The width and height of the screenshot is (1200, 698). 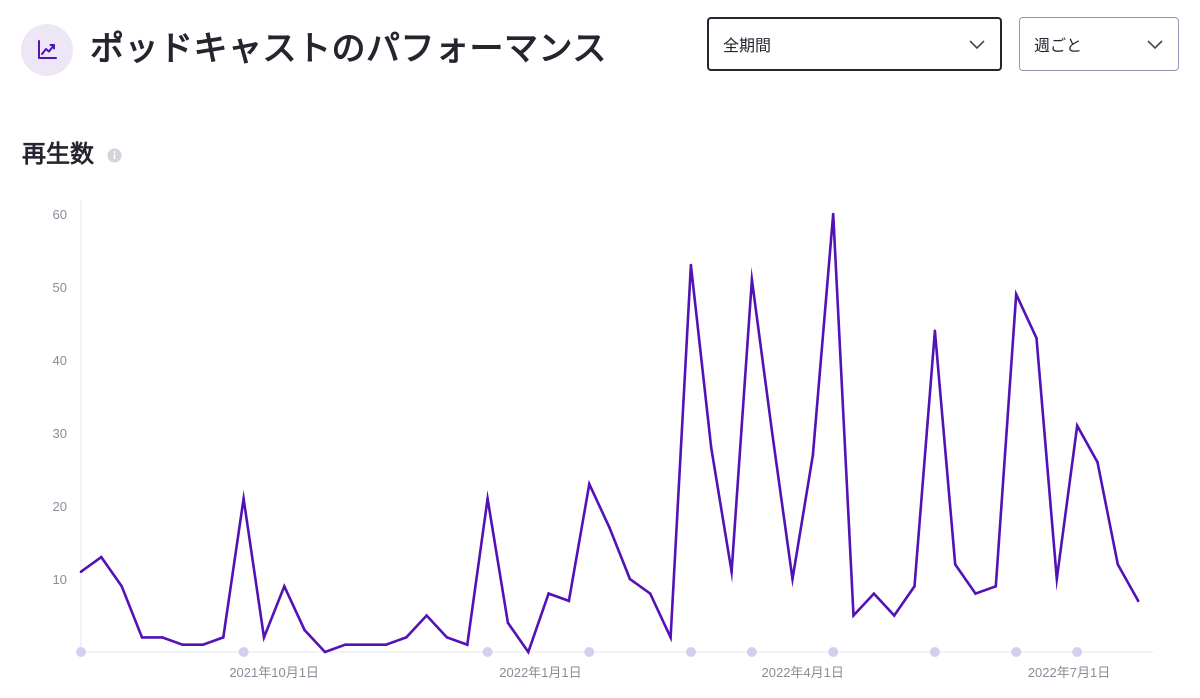 I want to click on y-tick-label: 40, so click(x=60, y=360).